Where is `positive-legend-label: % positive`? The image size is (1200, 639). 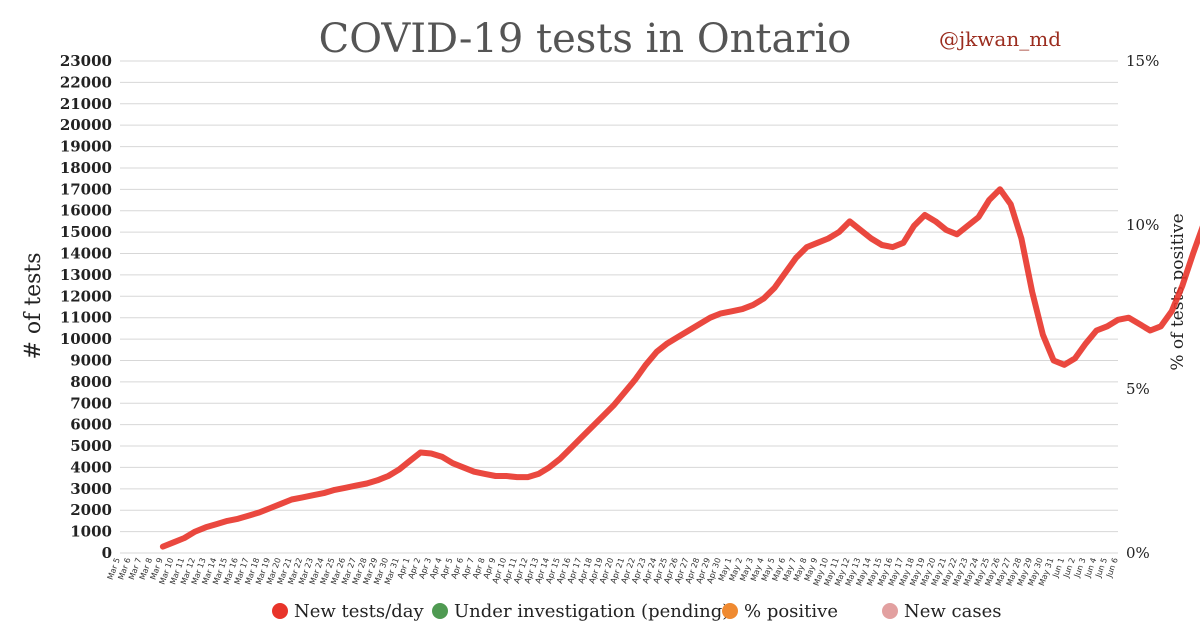
positive-legend-label: % positive is located at coordinates (791, 611).